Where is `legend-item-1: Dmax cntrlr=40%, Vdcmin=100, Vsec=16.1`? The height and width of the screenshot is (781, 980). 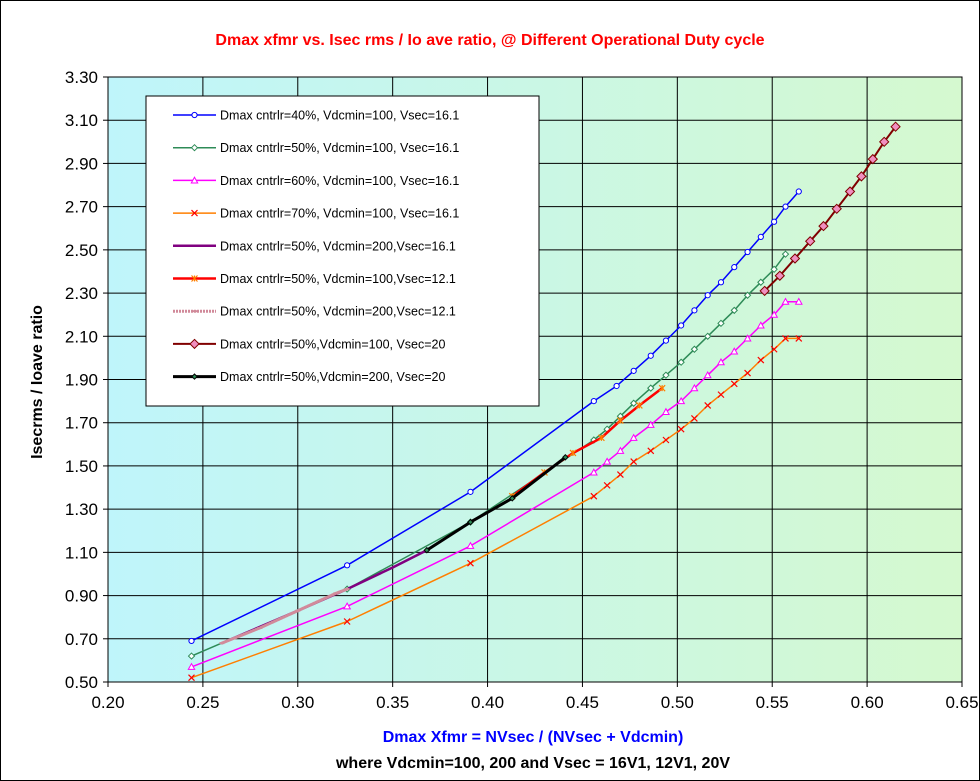
legend-item-1: Dmax cntrlr=40%, Vdcmin=100, Vsec=16.1 is located at coordinates (316, 116).